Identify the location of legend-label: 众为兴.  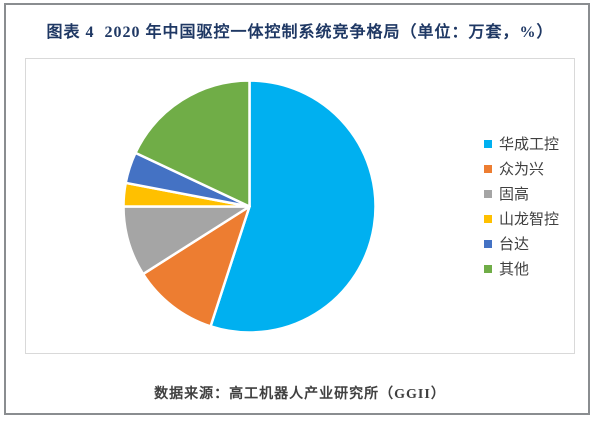
(522, 170).